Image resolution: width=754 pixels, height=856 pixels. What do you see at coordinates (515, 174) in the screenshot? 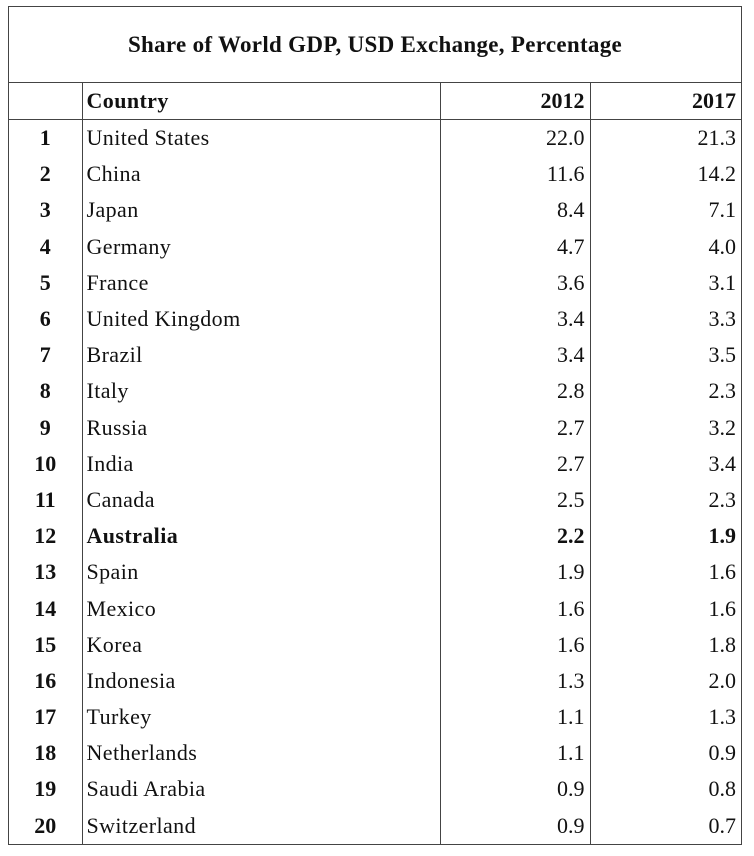
I see `value-2012-cell: 11.6` at bounding box center [515, 174].